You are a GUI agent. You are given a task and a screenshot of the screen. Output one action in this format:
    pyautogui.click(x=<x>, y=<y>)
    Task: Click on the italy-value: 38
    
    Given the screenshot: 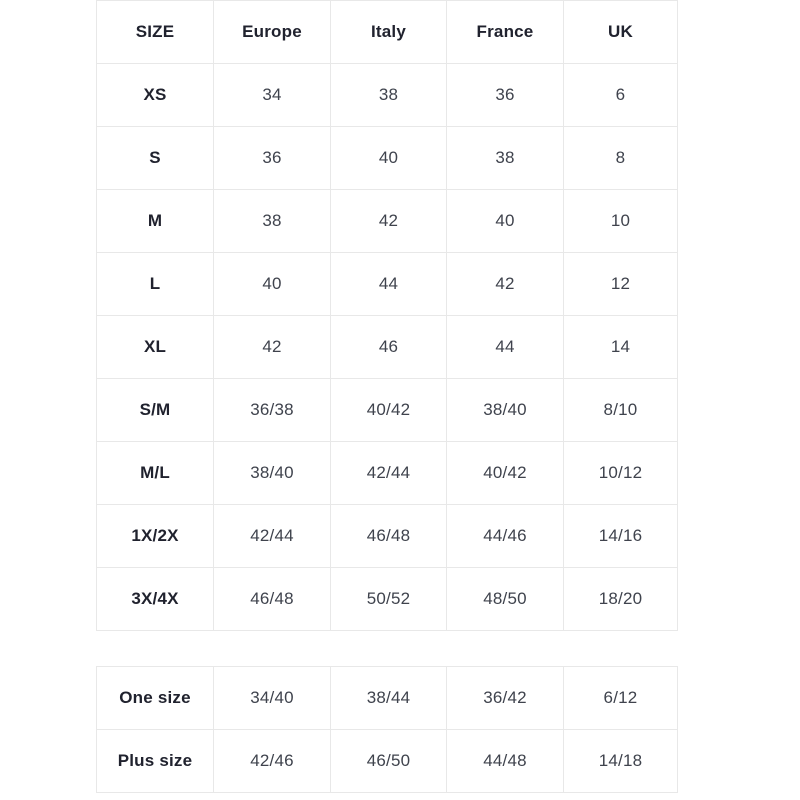 What is the action you would take?
    pyautogui.click(x=388, y=95)
    